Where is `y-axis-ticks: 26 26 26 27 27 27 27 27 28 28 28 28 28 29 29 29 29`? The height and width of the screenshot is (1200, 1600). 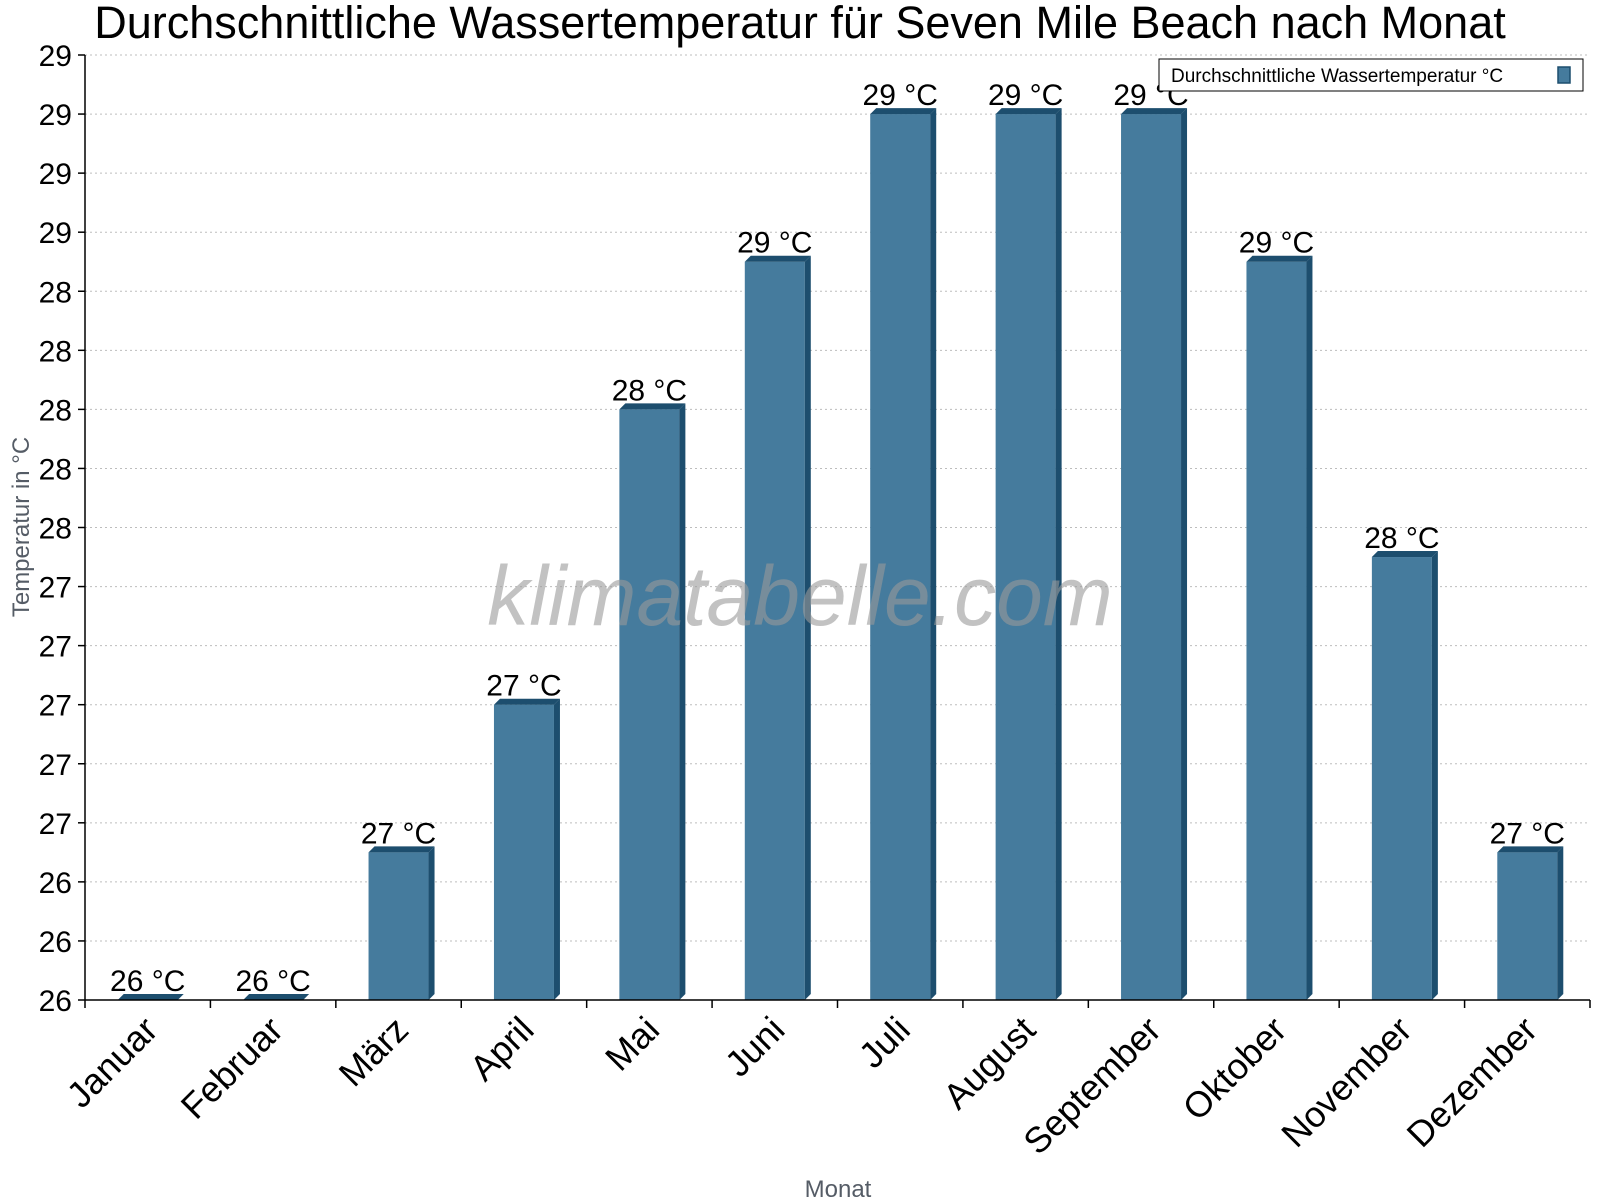 y-axis-ticks: 26 26 26 27 27 27 27 27 28 28 28 28 28 29 29 29 29 is located at coordinates (62, 529).